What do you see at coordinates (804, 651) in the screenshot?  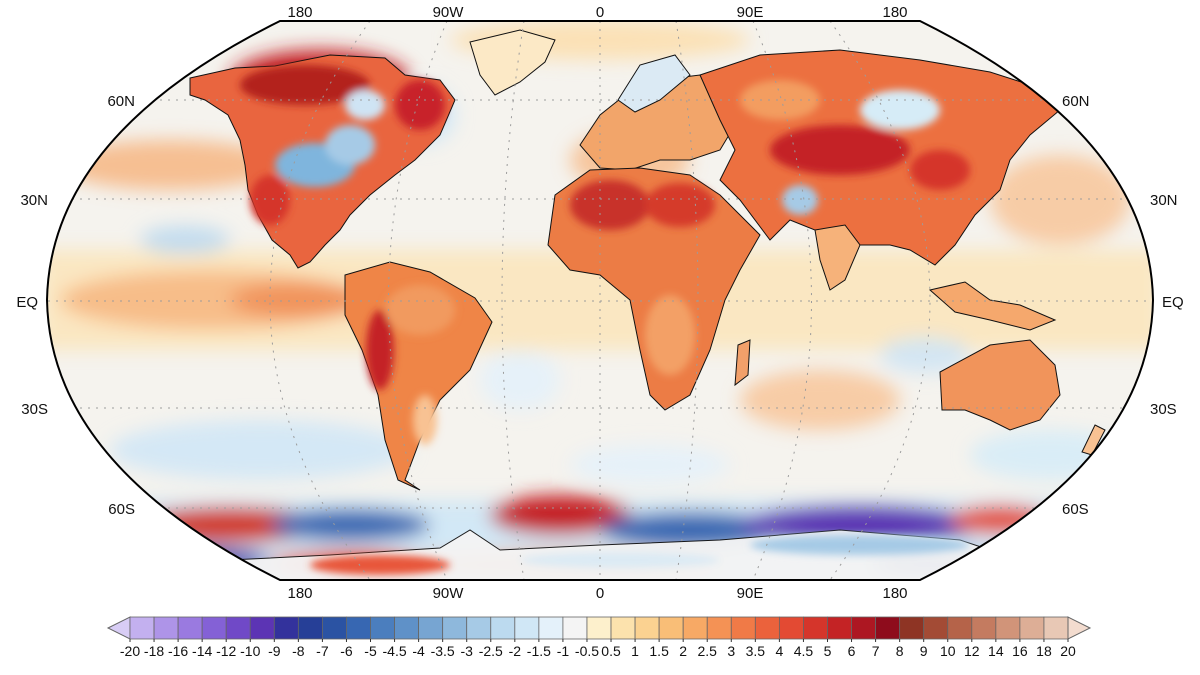 I see `colorbar-tick-label: 4.5` at bounding box center [804, 651].